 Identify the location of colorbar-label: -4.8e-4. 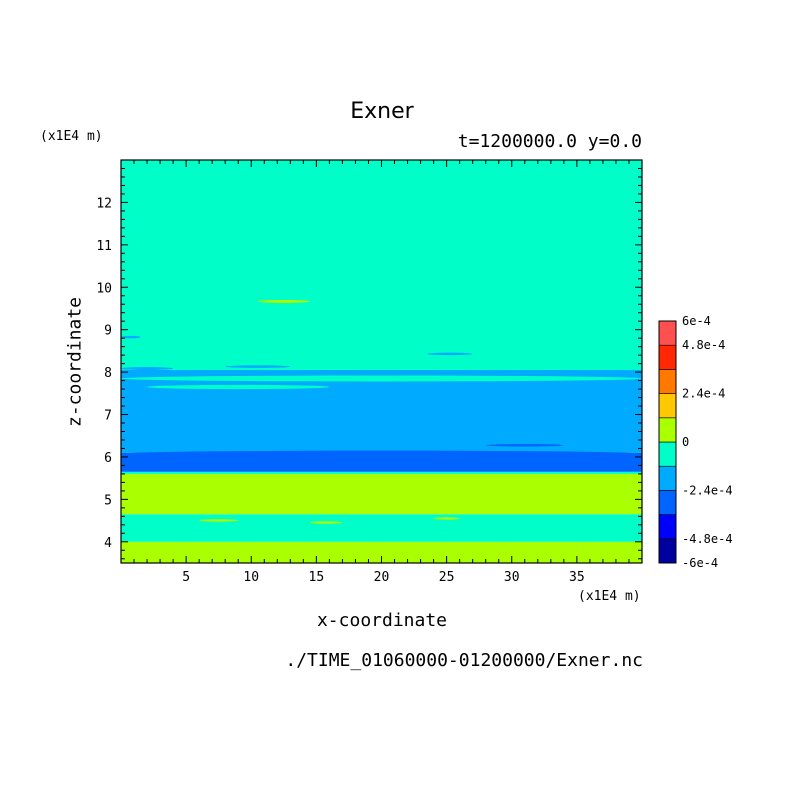
(707, 539).